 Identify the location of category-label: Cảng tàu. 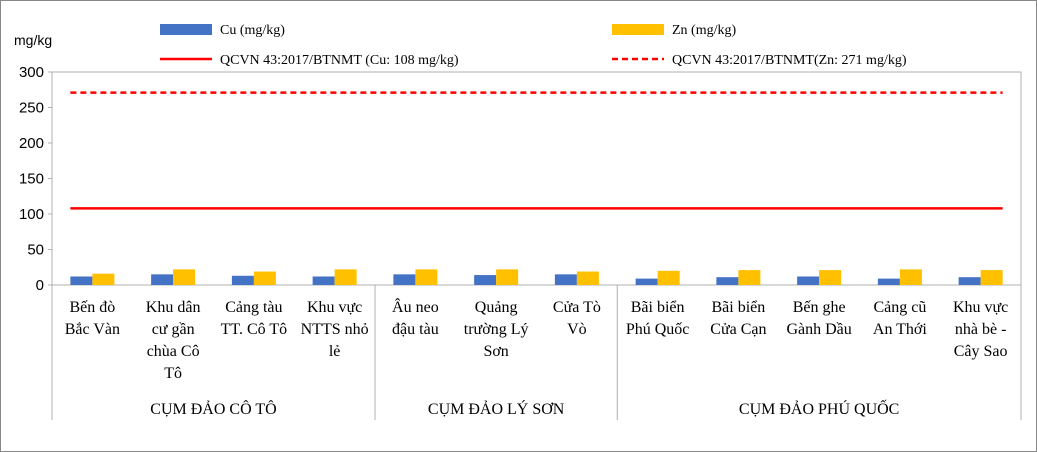
(253, 307).